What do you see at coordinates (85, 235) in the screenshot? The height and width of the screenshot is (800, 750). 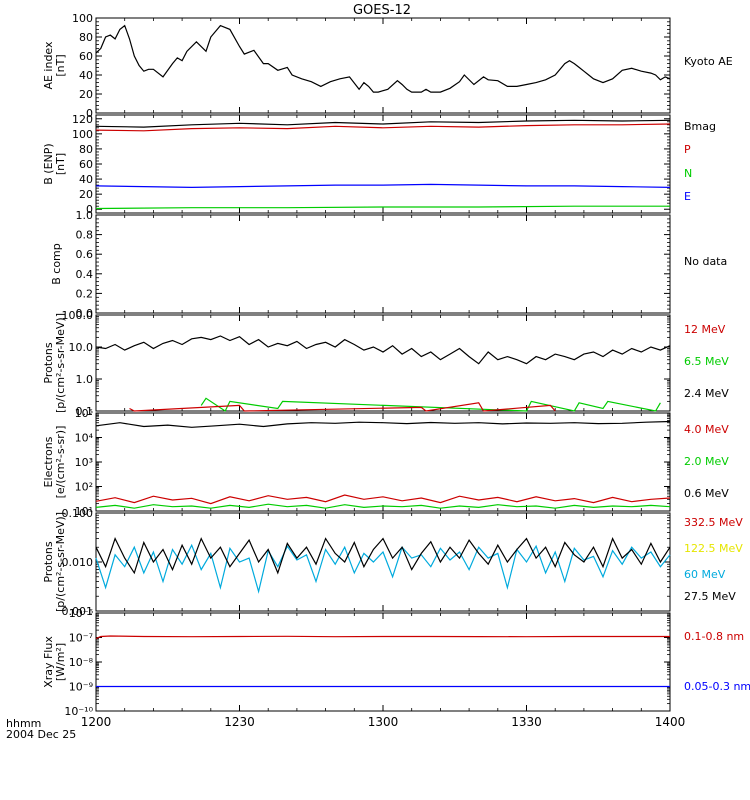 I see `y-tick-label: 0.8` at bounding box center [85, 235].